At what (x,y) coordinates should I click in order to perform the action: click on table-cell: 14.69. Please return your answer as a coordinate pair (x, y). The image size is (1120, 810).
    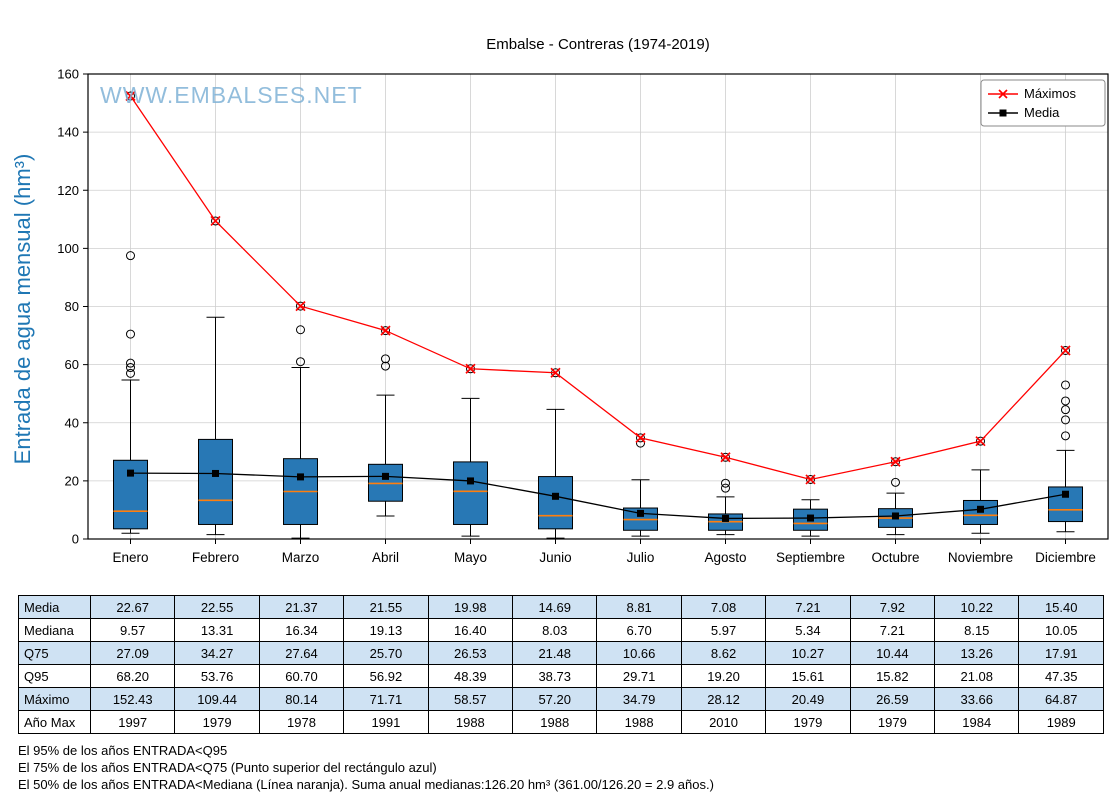
    Looking at the image, I should click on (555, 607).